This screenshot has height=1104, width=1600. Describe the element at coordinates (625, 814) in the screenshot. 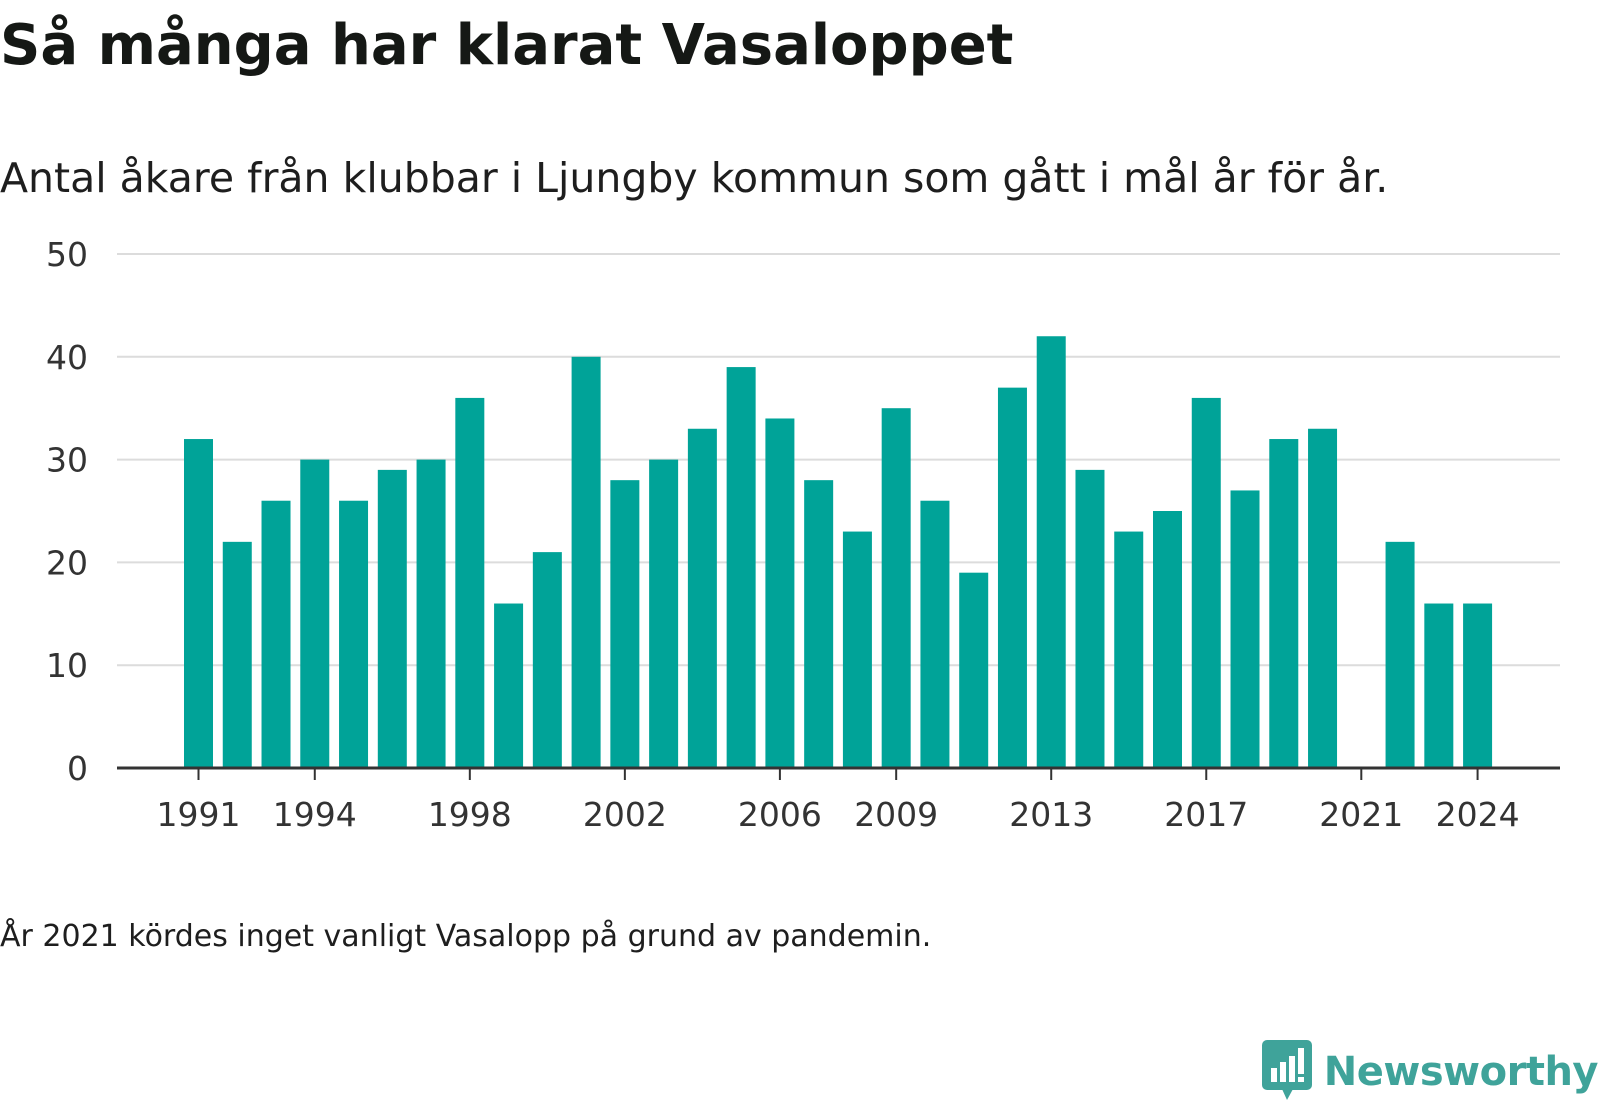

I see `x-tick-label: 2002` at that location.